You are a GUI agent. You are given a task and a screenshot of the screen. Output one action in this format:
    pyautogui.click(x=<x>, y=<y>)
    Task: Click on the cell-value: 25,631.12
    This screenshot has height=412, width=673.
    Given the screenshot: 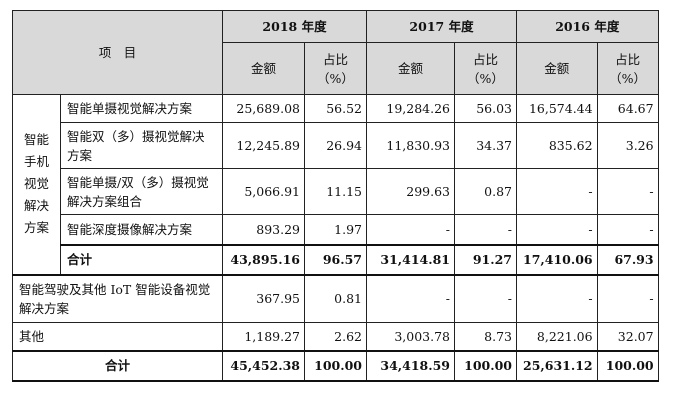 What is the action you would take?
    pyautogui.click(x=557, y=365)
    